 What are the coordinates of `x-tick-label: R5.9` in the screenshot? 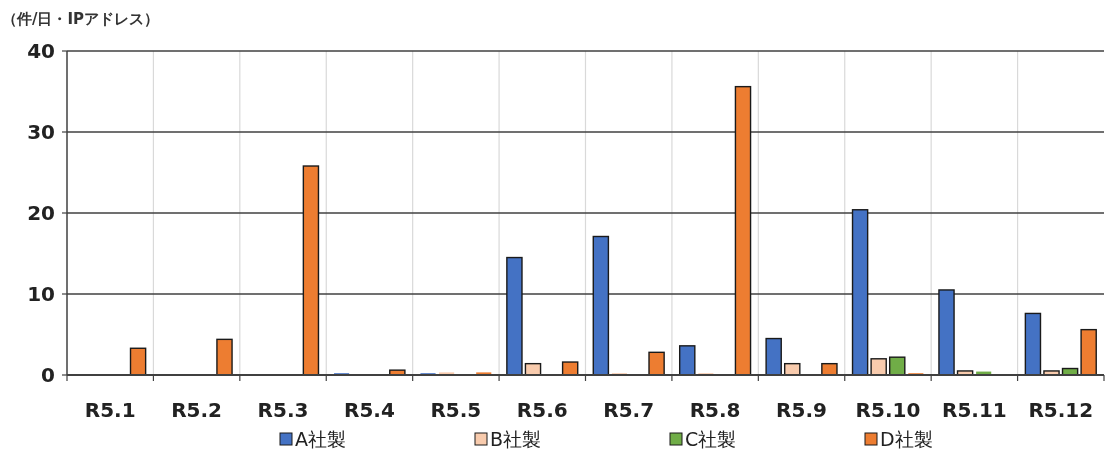 It's located at (801, 410).